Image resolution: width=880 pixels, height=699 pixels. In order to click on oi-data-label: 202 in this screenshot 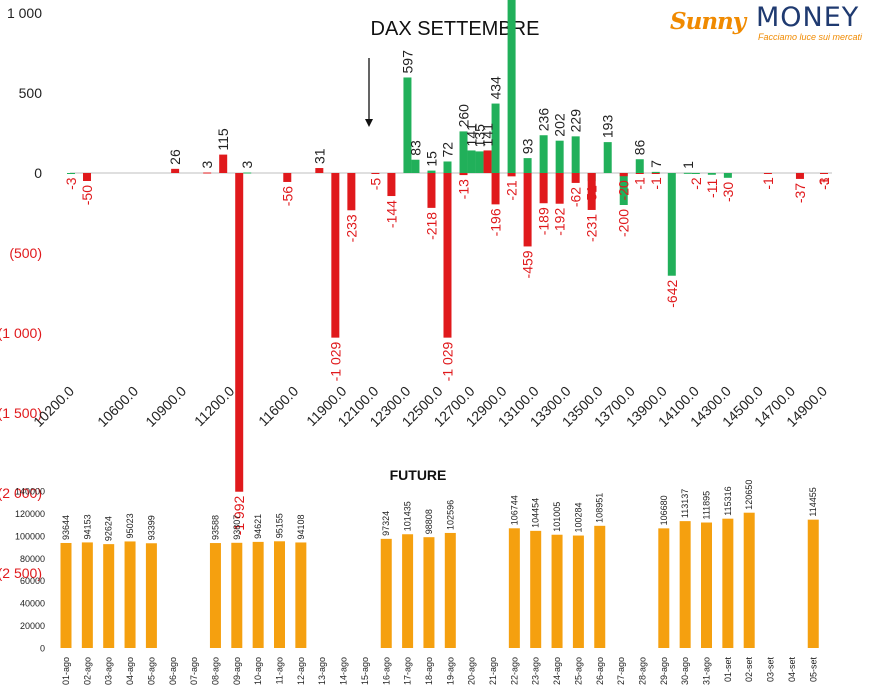, I will do `click(560, 125)`.